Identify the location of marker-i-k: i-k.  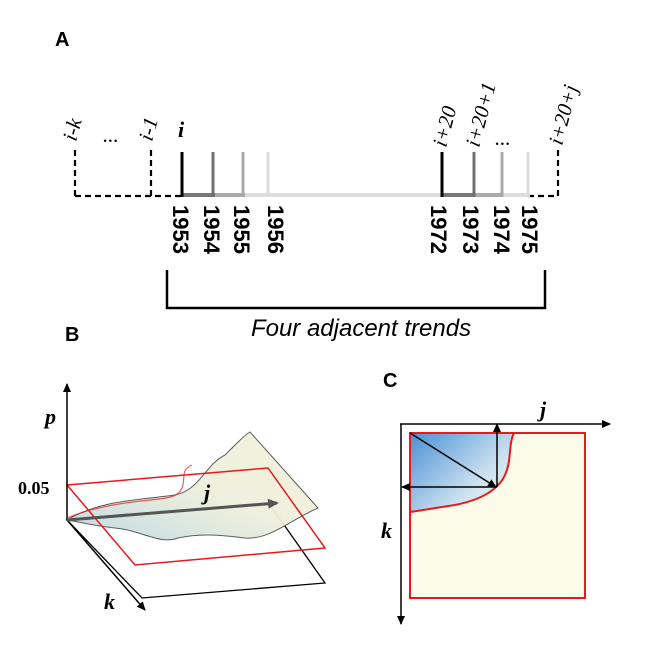
(72, 129).